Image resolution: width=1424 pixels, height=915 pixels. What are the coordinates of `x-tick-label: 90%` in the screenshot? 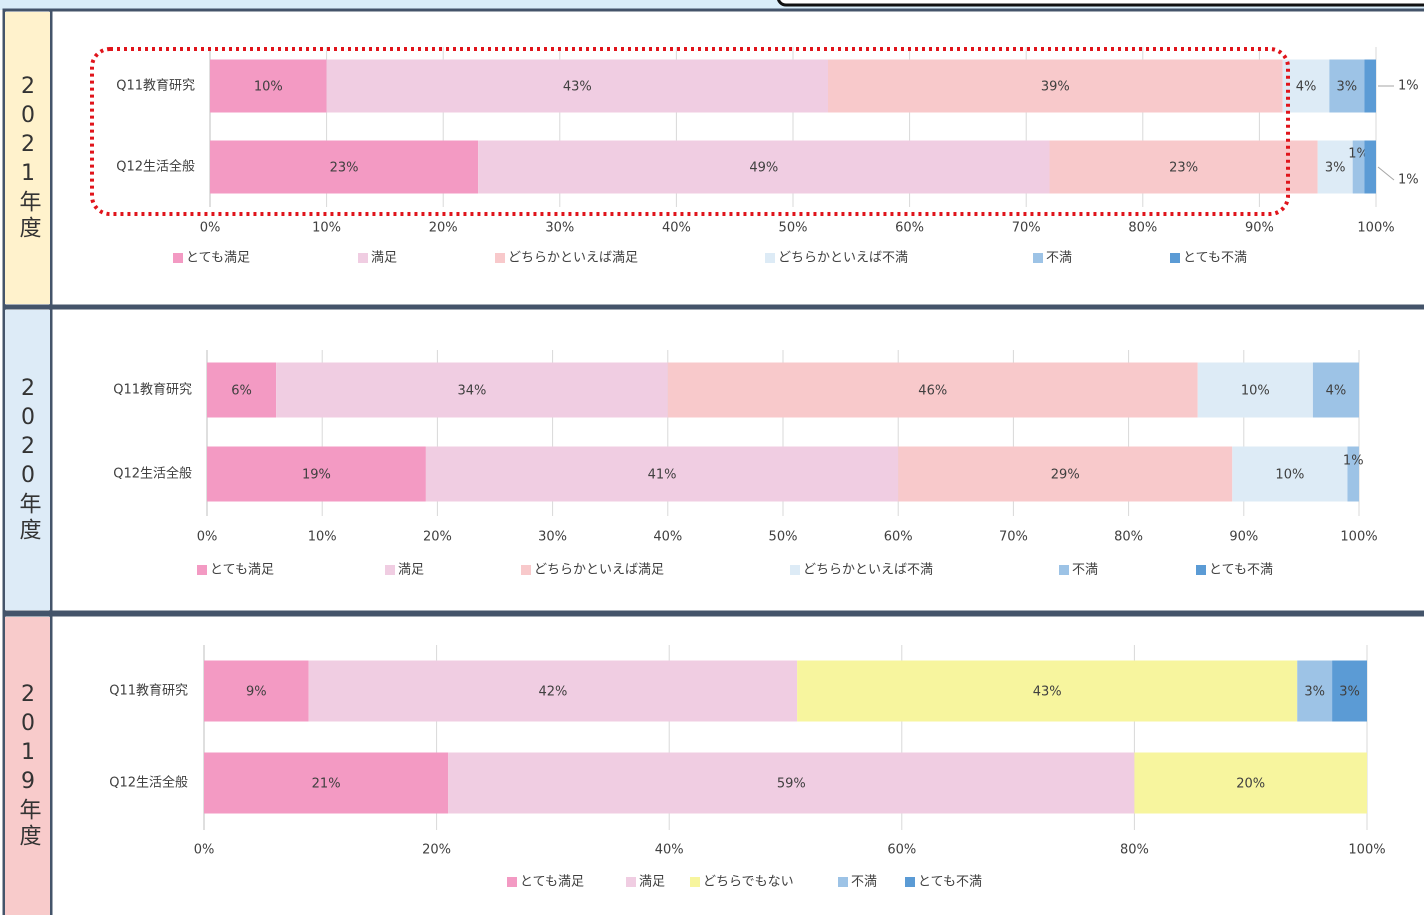 It's located at (1259, 228).